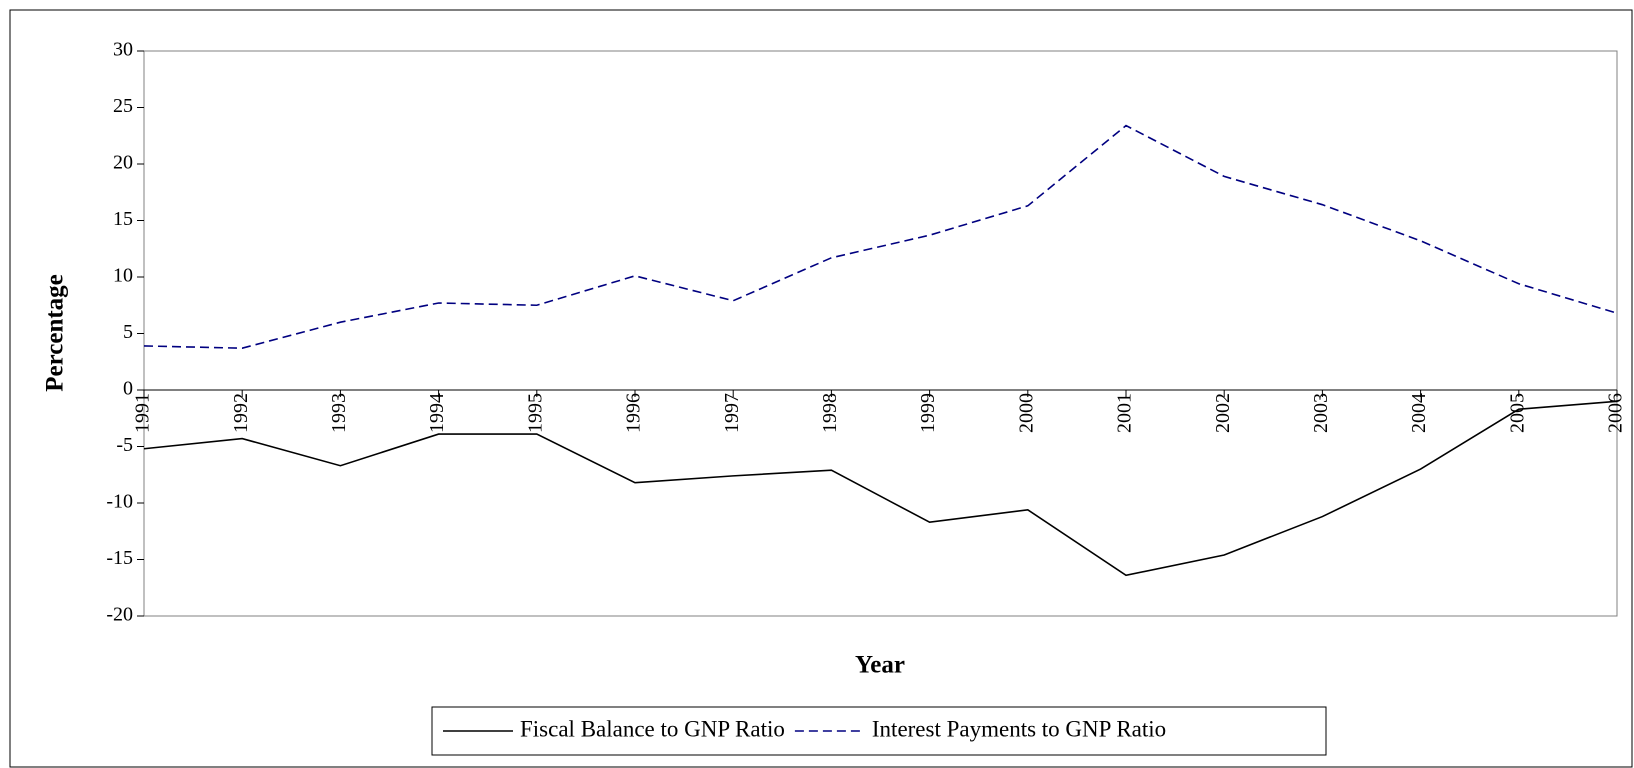 Image resolution: width=1634 pixels, height=768 pixels. Describe the element at coordinates (732, 413) in the screenshot. I see `x-tick-label: 1997` at that location.